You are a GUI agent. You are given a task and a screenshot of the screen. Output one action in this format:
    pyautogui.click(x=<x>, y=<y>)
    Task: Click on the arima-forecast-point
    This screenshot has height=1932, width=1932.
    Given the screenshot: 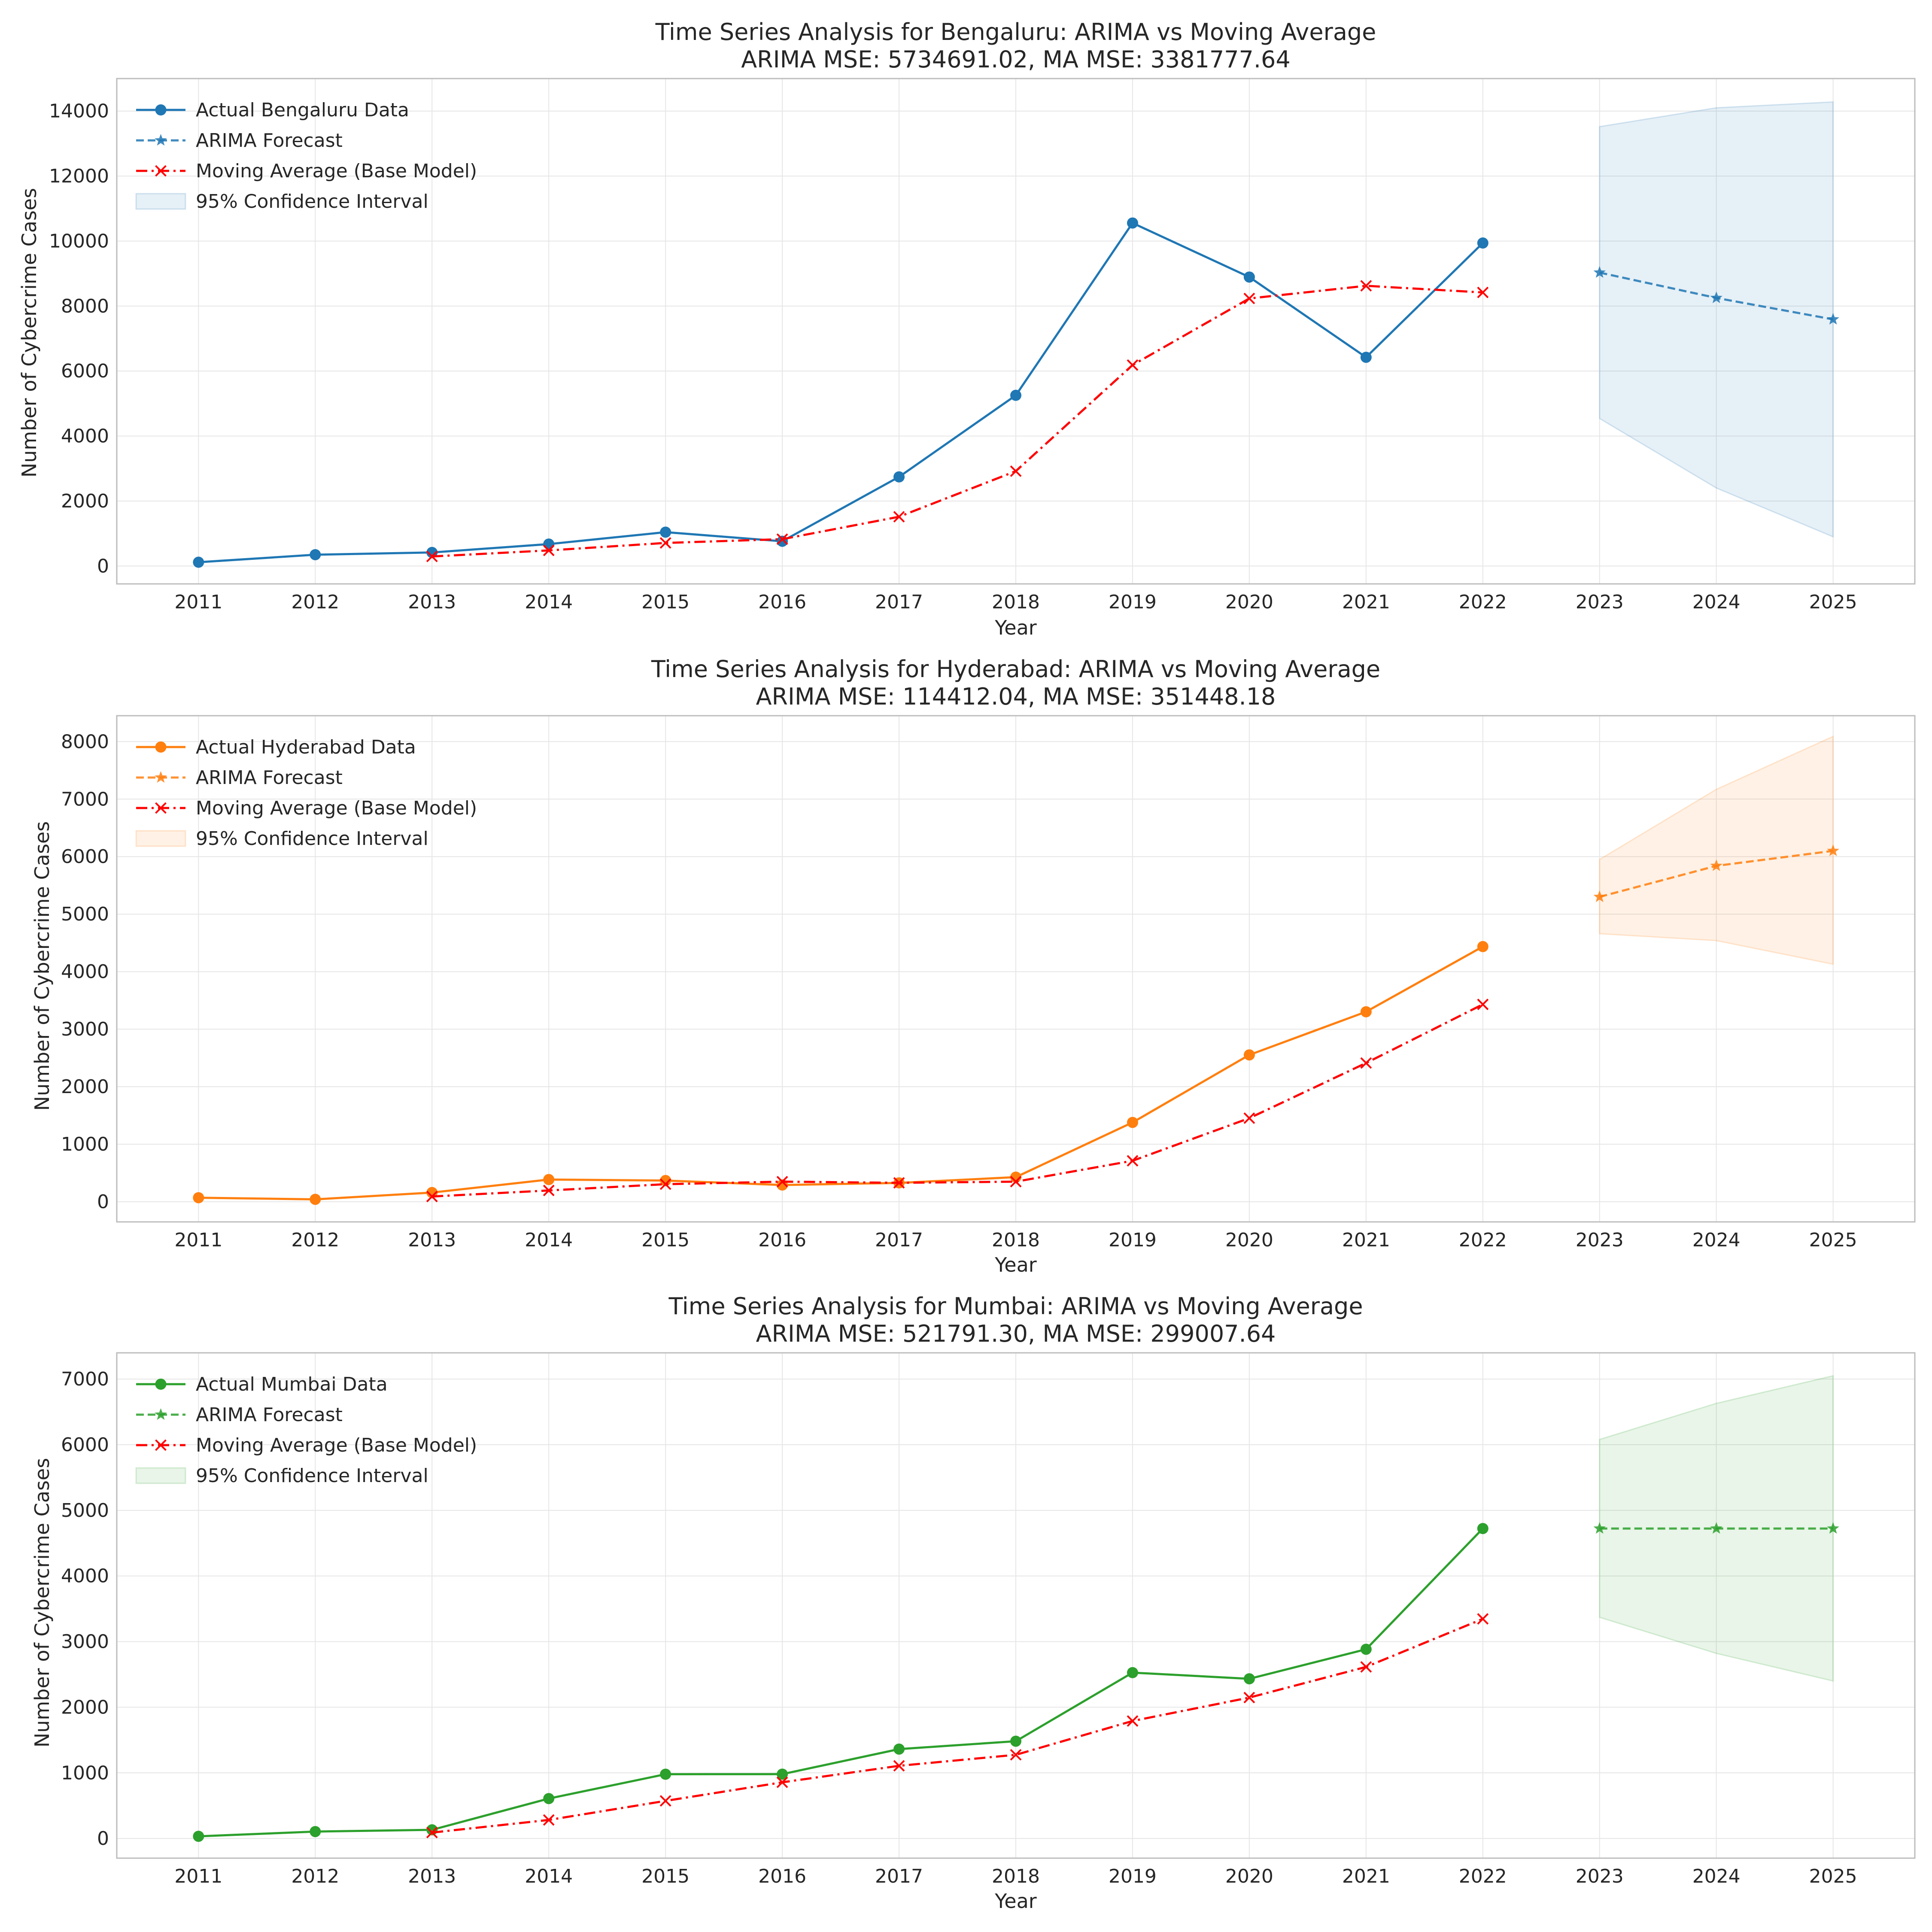 What is the action you would take?
    pyautogui.click(x=1833, y=1528)
    